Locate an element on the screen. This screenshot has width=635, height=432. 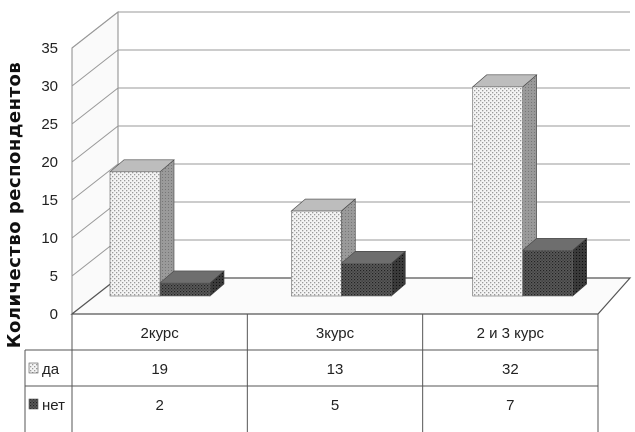
data-value: 7 is located at coordinates (510, 405).